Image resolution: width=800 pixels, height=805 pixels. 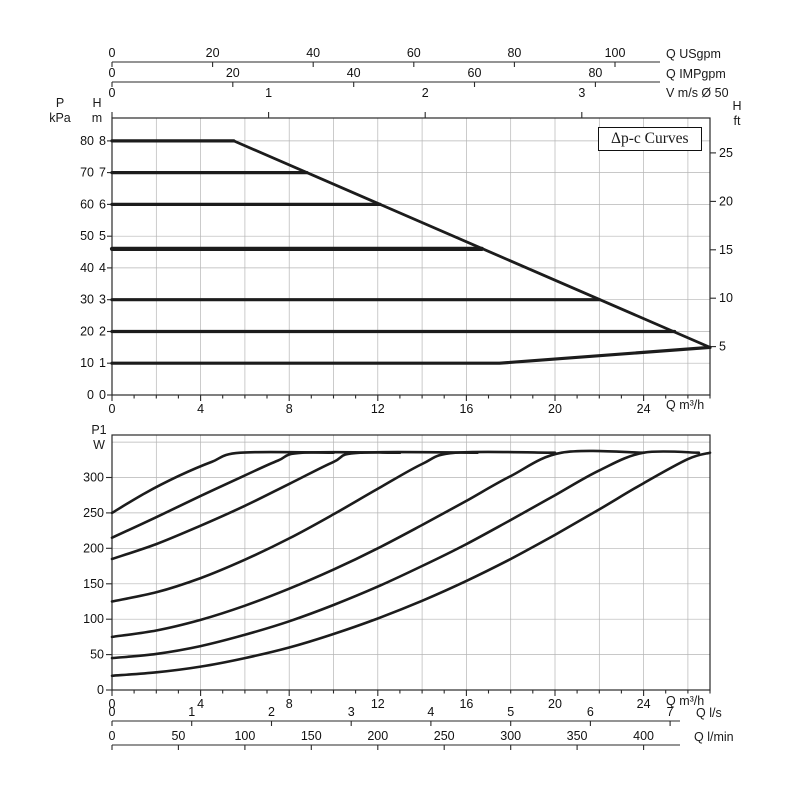 I want to click on axis-unit-velocity: V m/s Ø 50, so click(x=697, y=93).